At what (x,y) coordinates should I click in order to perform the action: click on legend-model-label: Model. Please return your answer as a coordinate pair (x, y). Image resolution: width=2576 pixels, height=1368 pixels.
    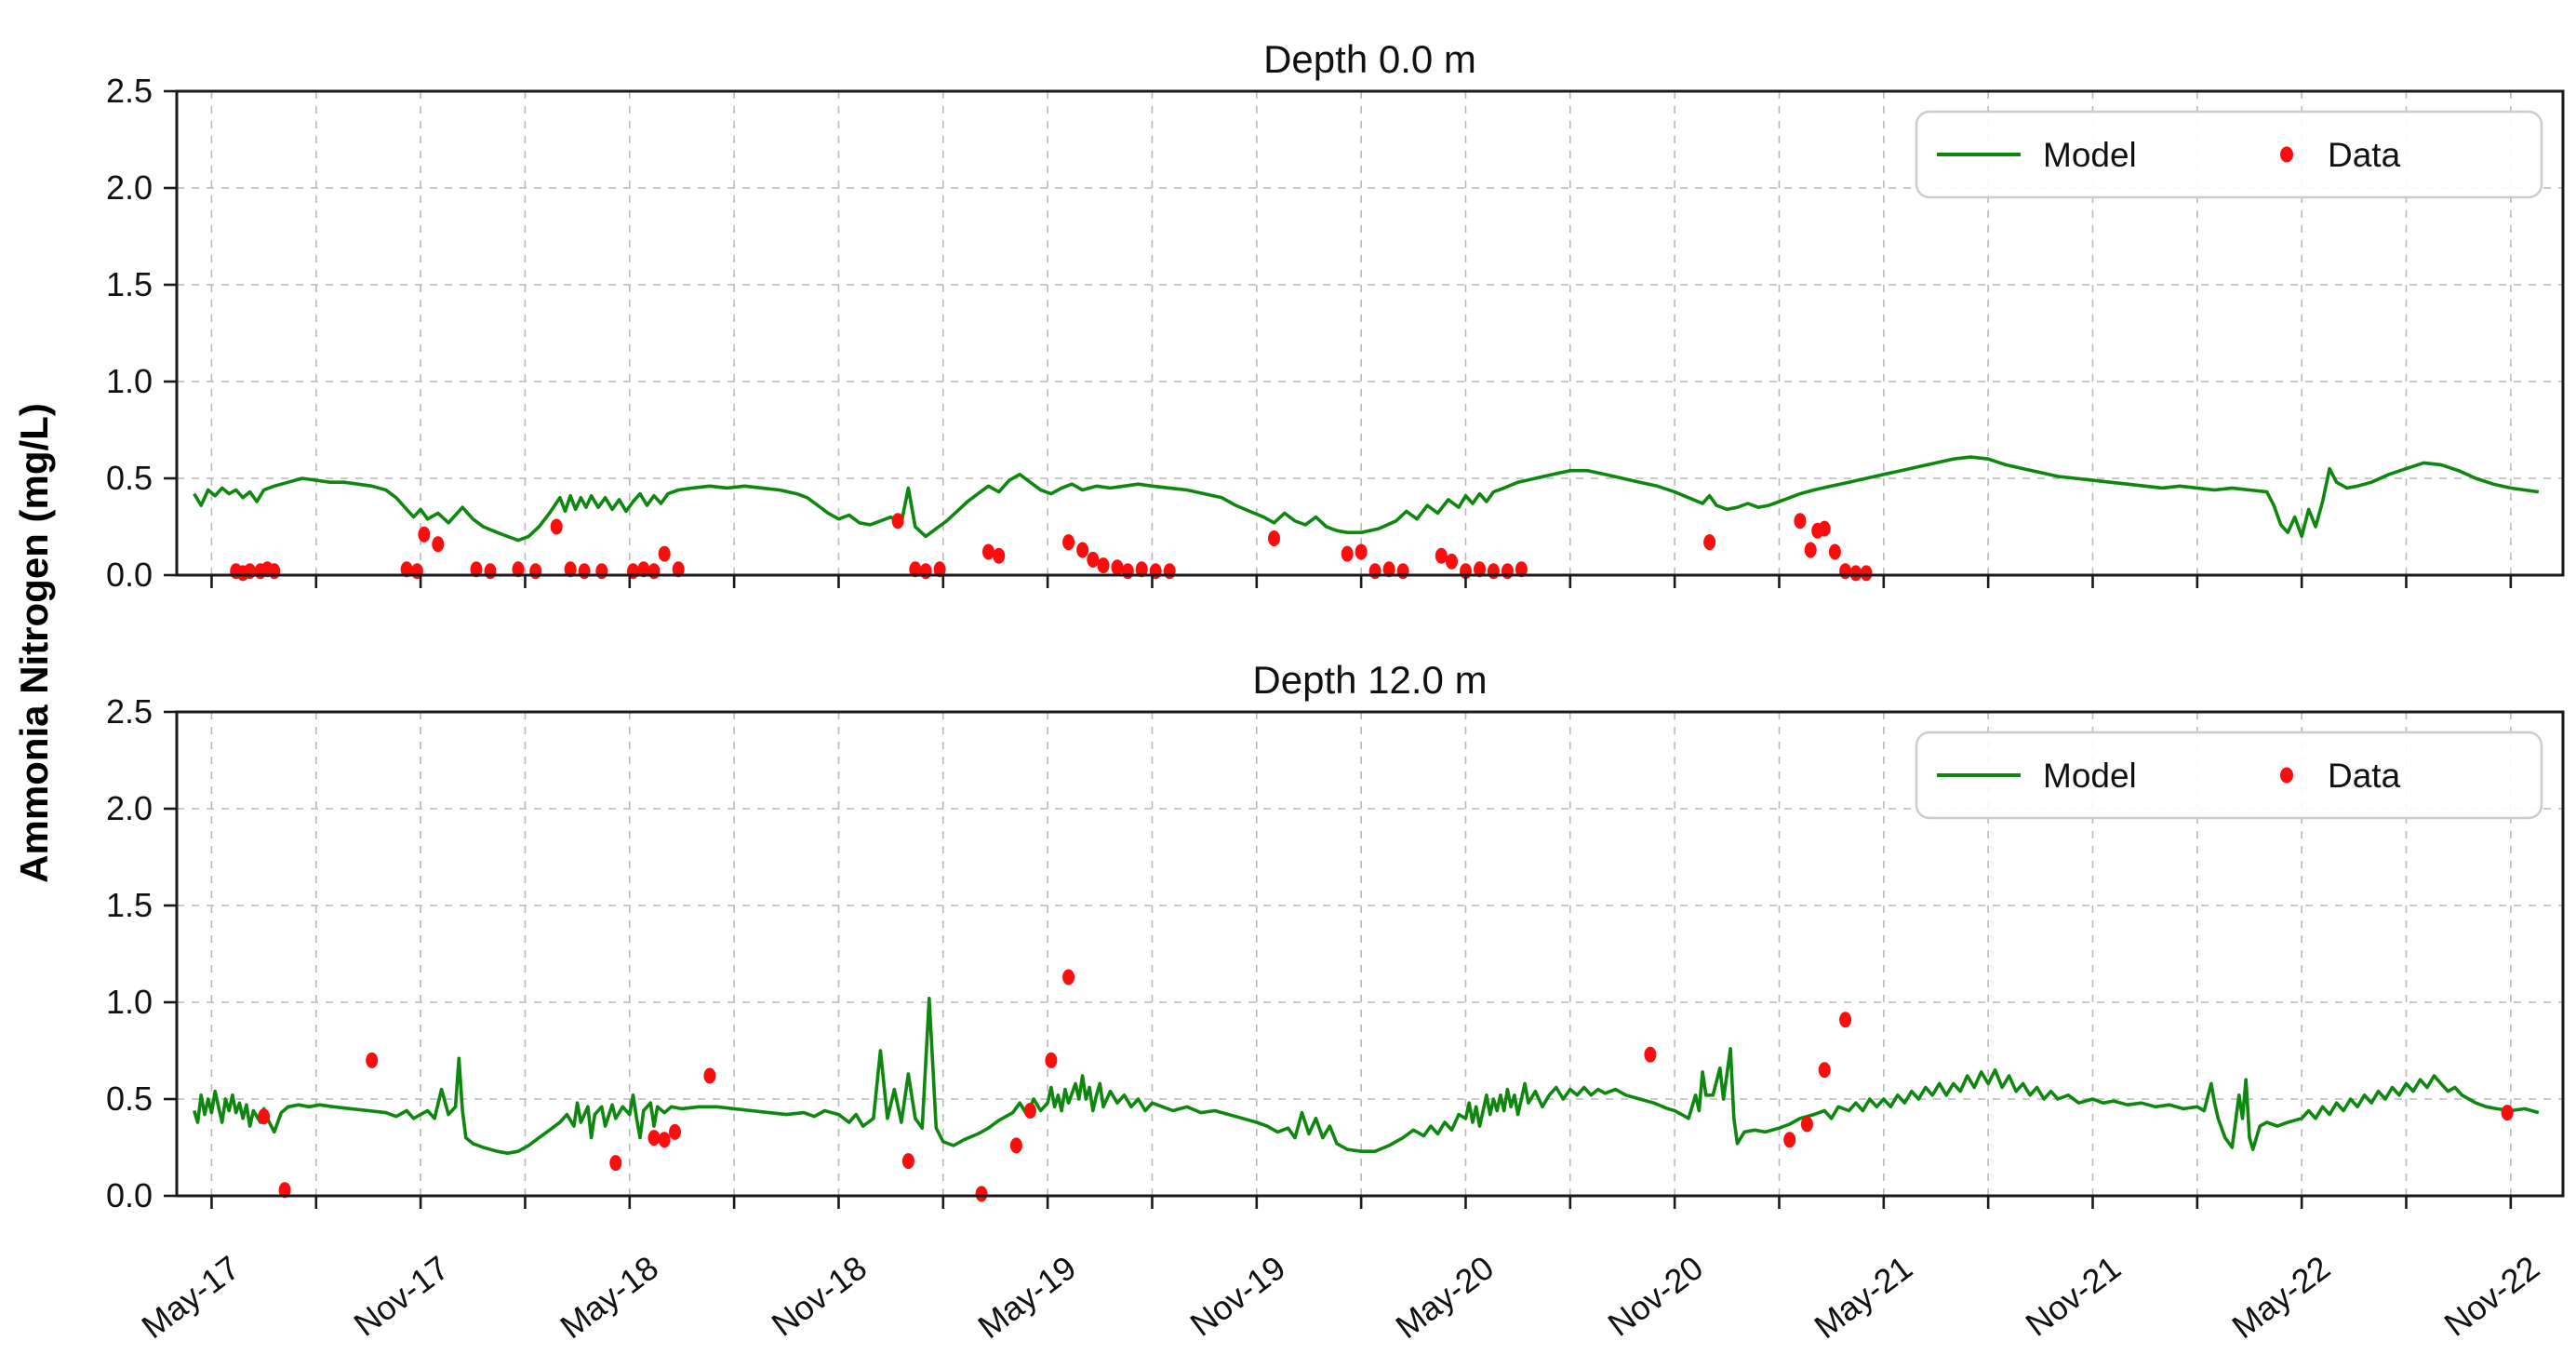
    Looking at the image, I should click on (2090, 155).